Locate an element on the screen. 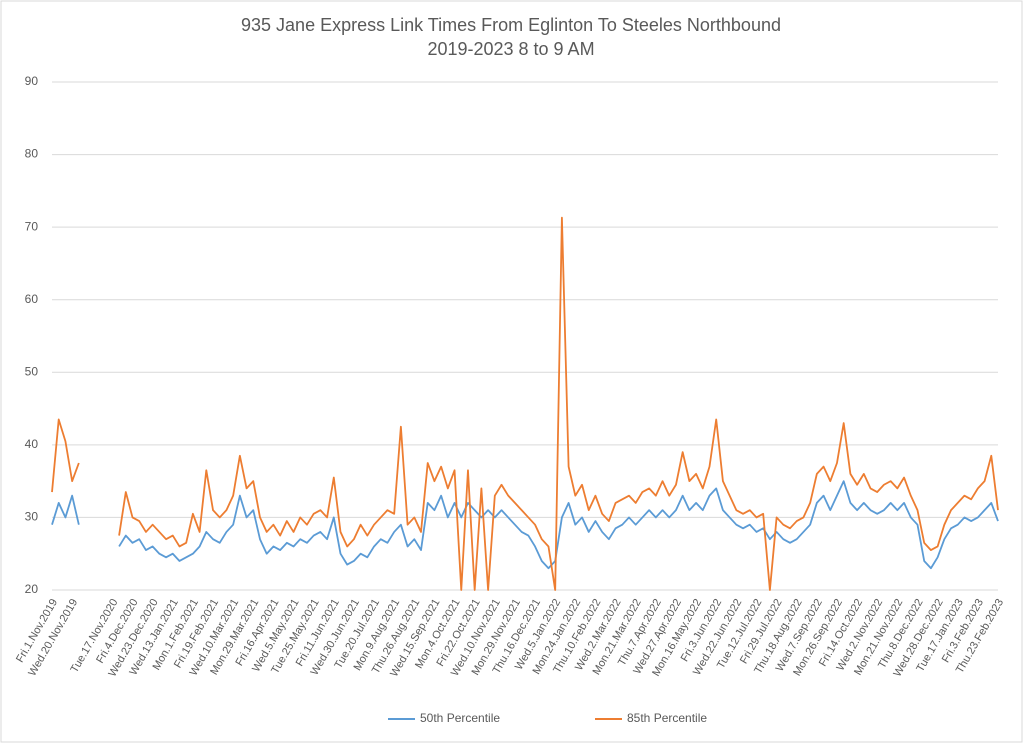 This screenshot has height=744, width=1024. legend: 50th Percentile 85th Percentile is located at coordinates (547, 718).